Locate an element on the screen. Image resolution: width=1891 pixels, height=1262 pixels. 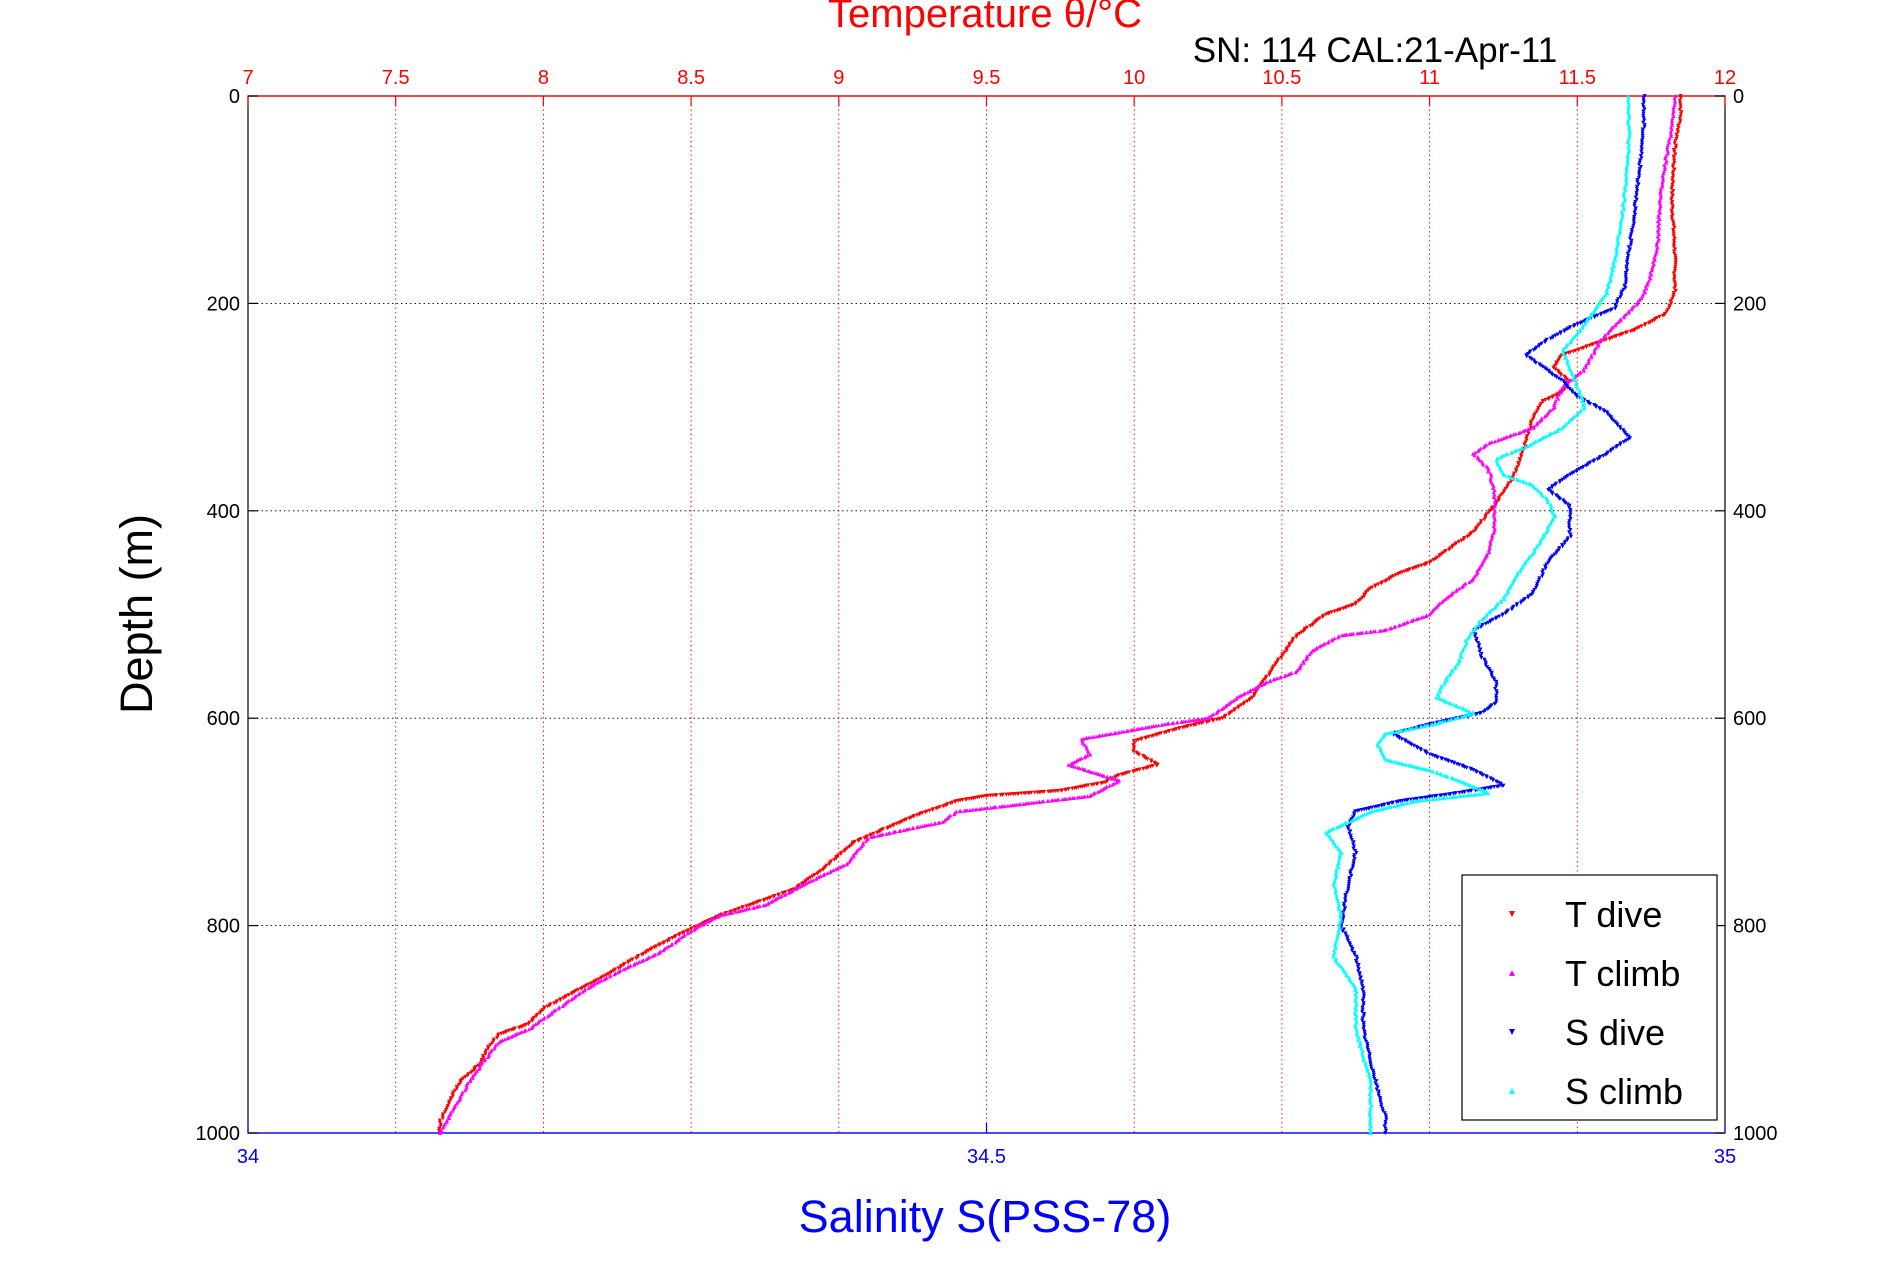
top-axis-title: Temperature θ/°C is located at coordinates (985, 18).